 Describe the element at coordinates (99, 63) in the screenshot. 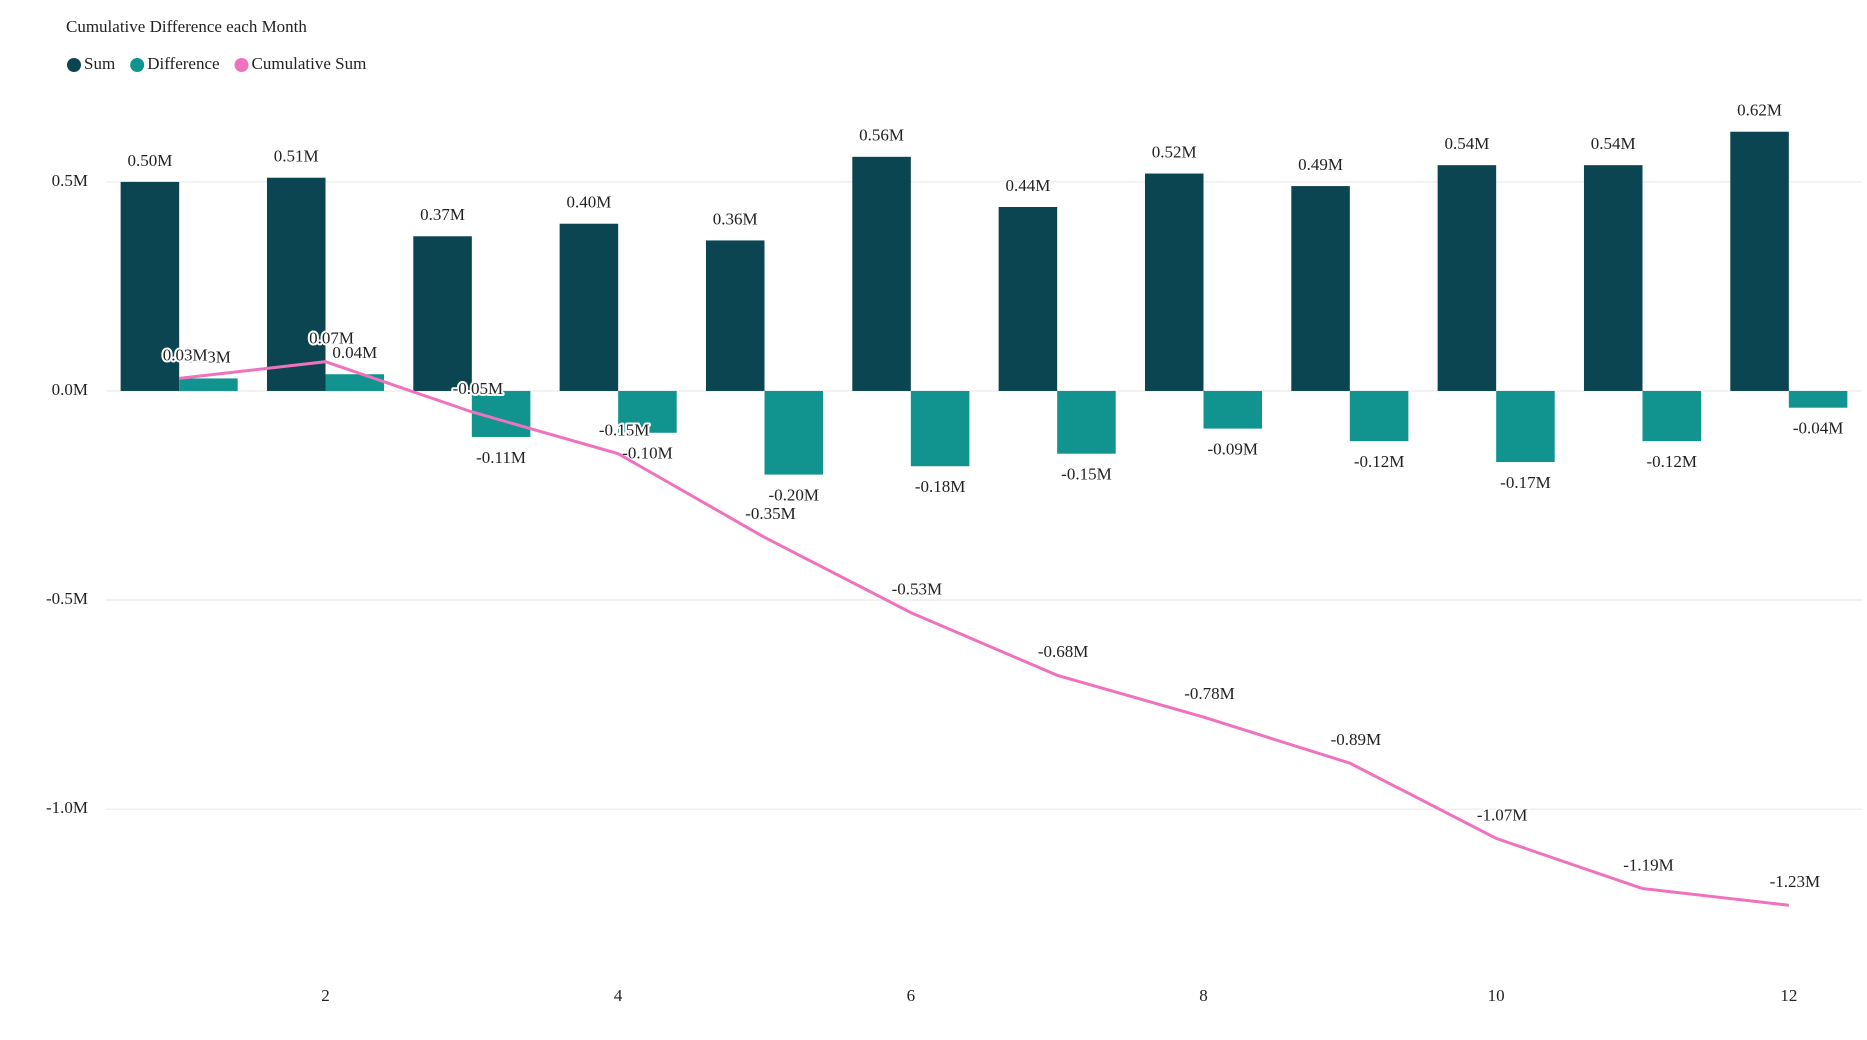

I see `legend-label: Sum` at that location.